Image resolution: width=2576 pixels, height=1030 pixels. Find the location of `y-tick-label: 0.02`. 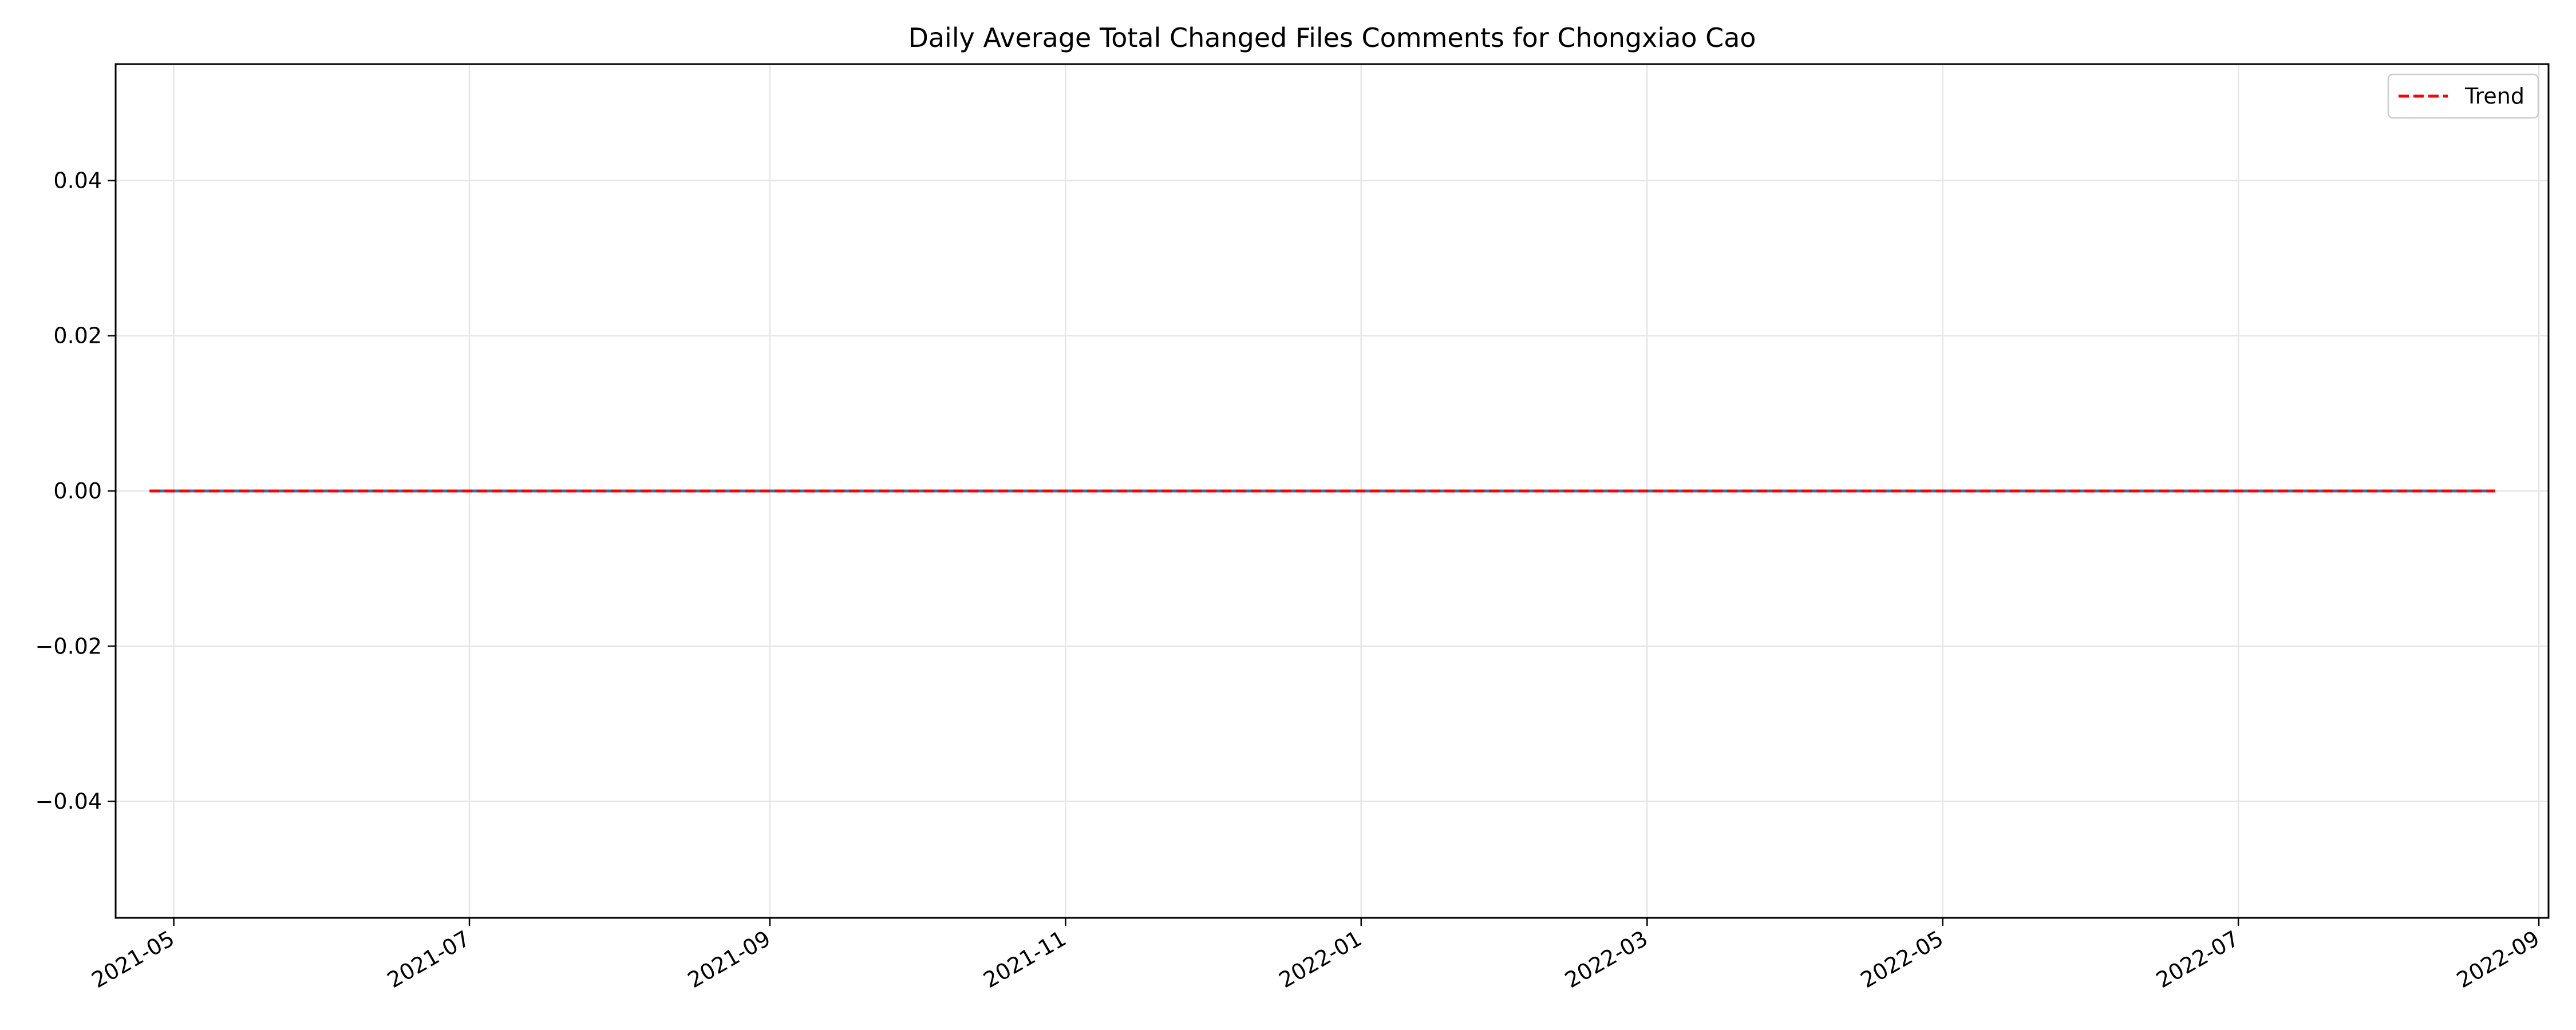

y-tick-label: 0.02 is located at coordinates (77, 335).